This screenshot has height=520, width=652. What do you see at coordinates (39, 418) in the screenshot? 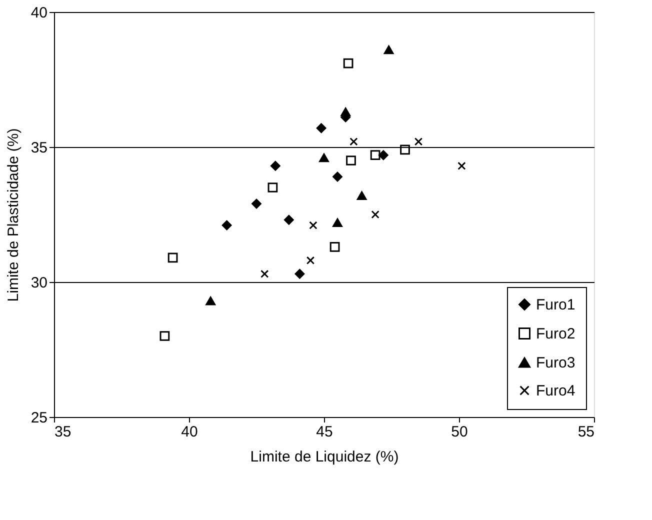
I see `y-tick-label: 25` at bounding box center [39, 418].